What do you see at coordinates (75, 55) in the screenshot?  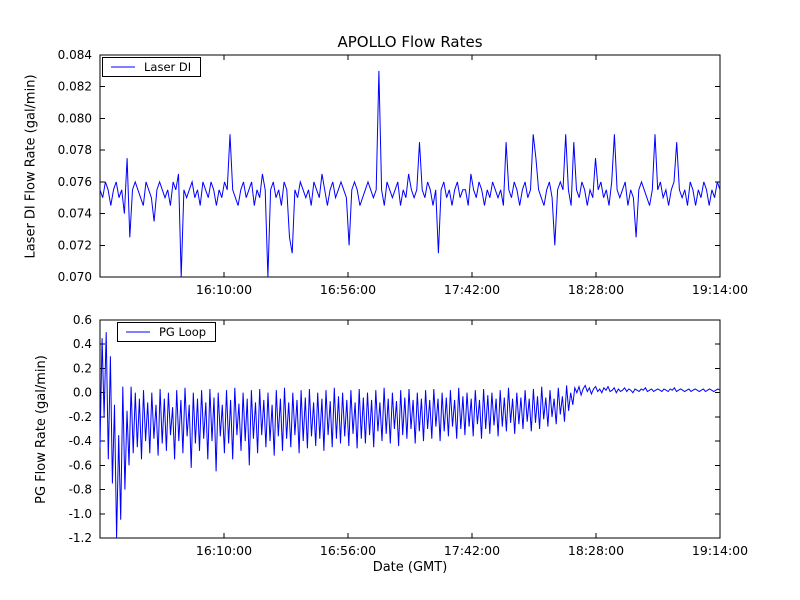 I see `y-tick-label: 0.084` at bounding box center [75, 55].